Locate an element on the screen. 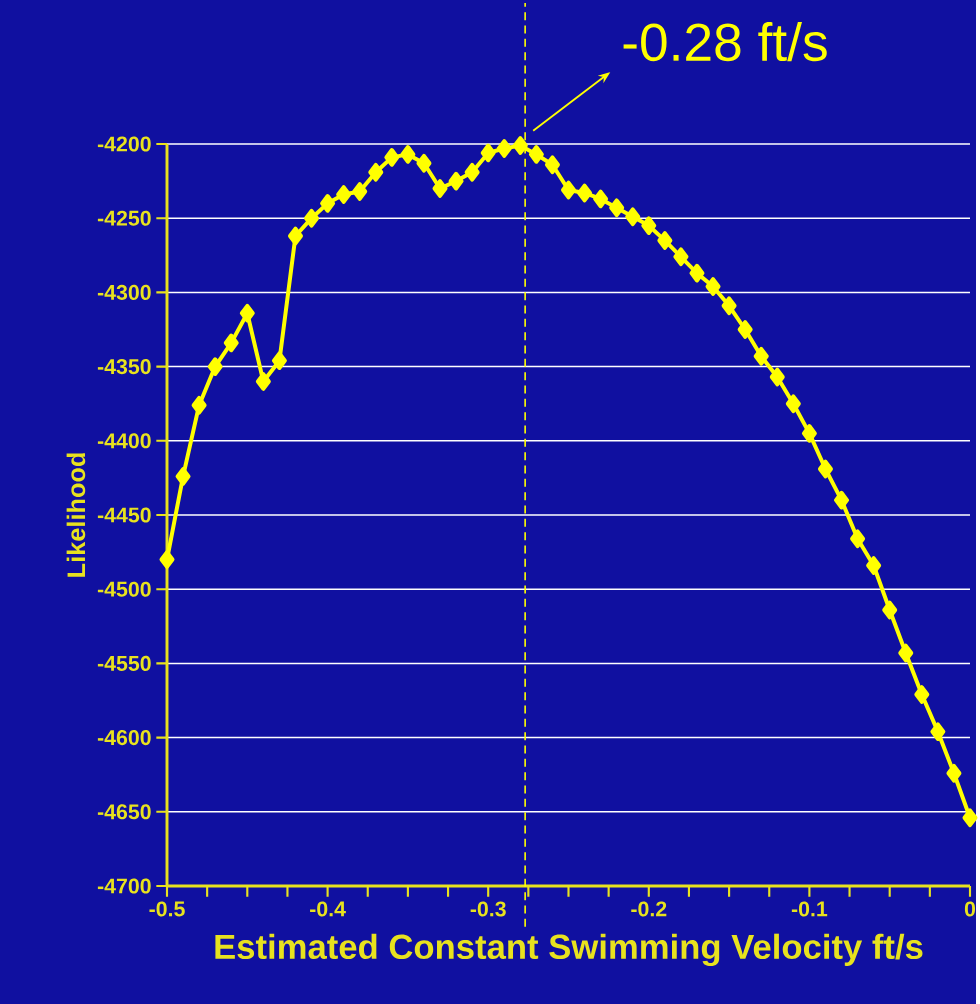 This screenshot has height=1004, width=980. y-tick-label: -4700 is located at coordinates (124, 886).